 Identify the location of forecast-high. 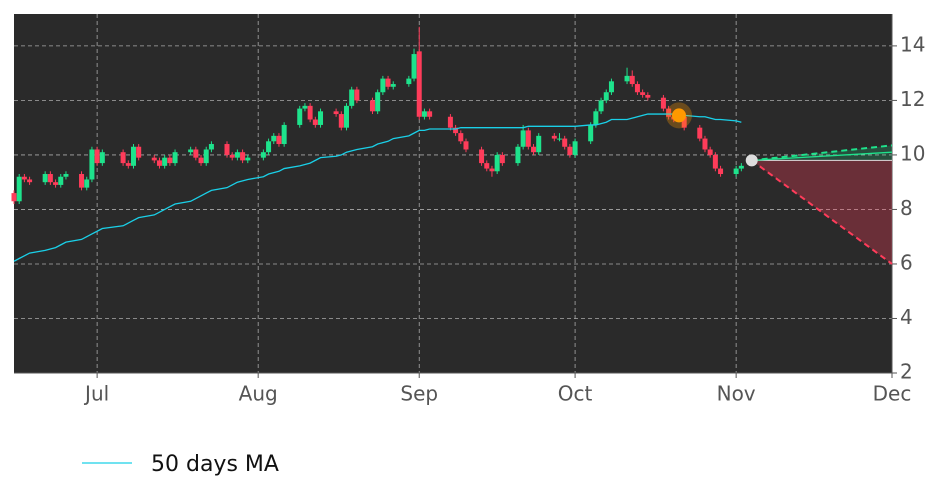
(822, 153).